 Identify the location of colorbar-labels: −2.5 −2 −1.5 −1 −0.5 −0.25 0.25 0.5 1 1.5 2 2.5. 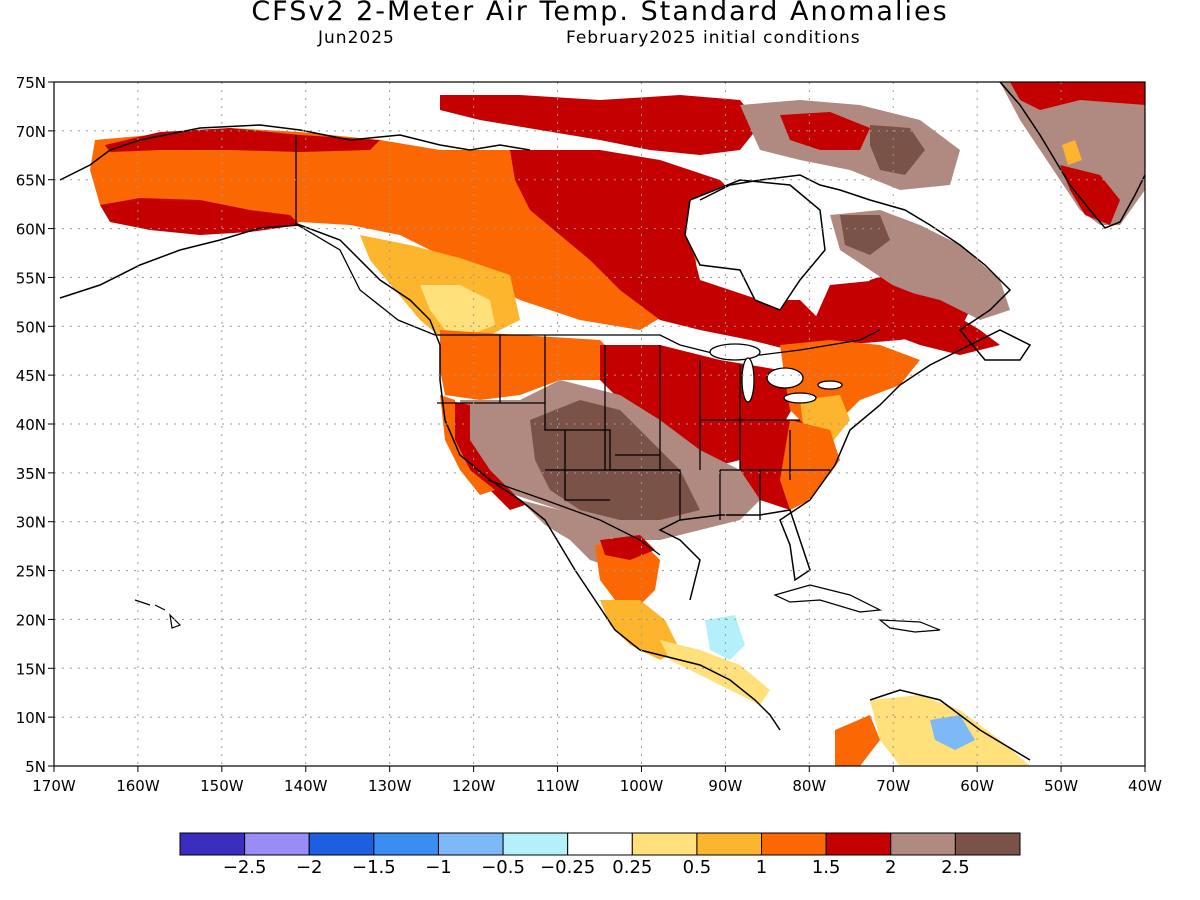
(596, 867).